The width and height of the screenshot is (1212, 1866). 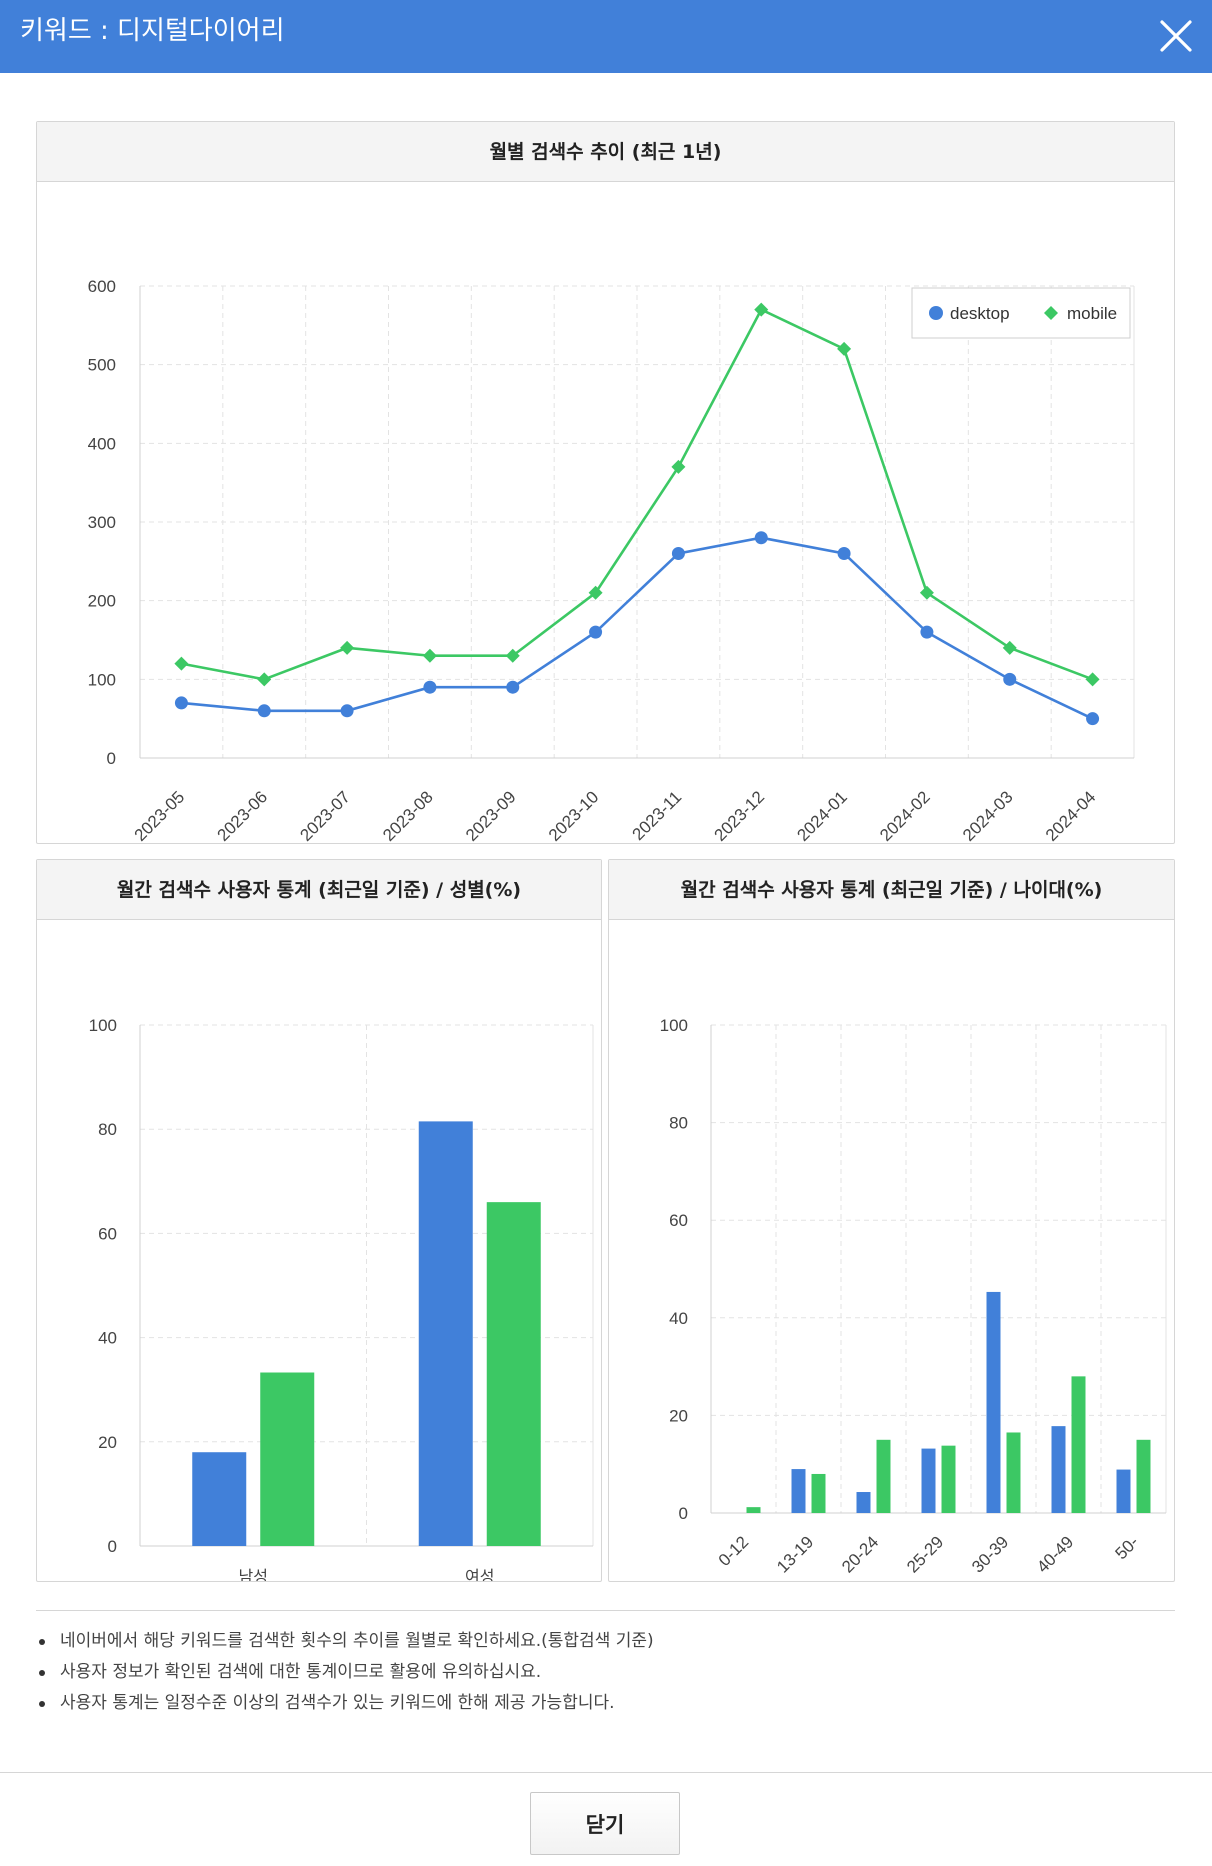 I want to click on x-tick-label: 2023-10, so click(x=574, y=815).